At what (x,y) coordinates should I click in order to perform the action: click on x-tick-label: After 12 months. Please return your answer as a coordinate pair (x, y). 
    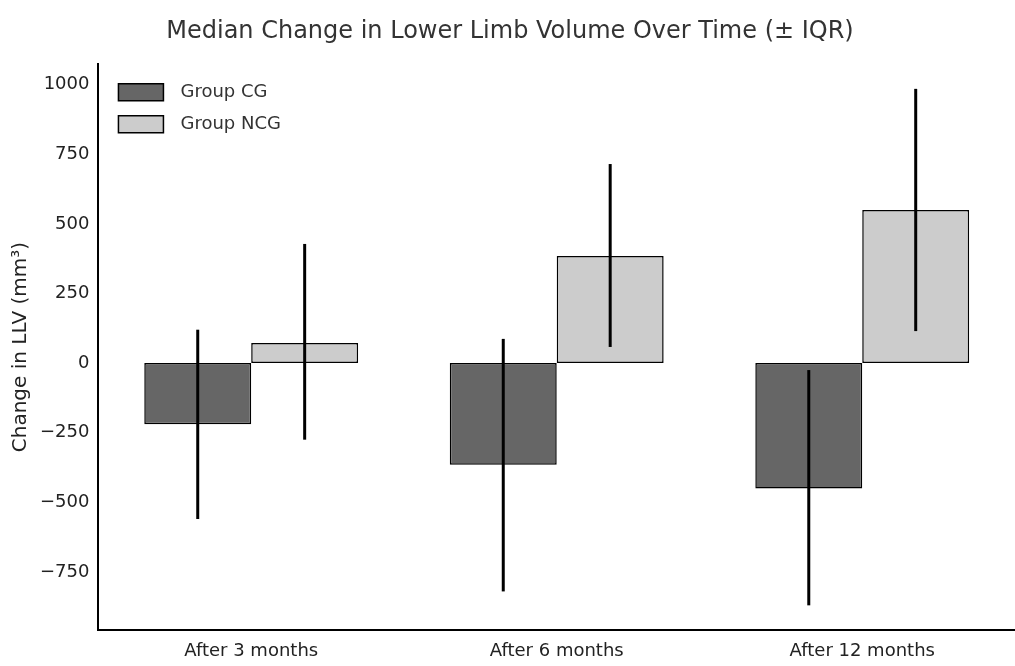
    Looking at the image, I should click on (862, 649).